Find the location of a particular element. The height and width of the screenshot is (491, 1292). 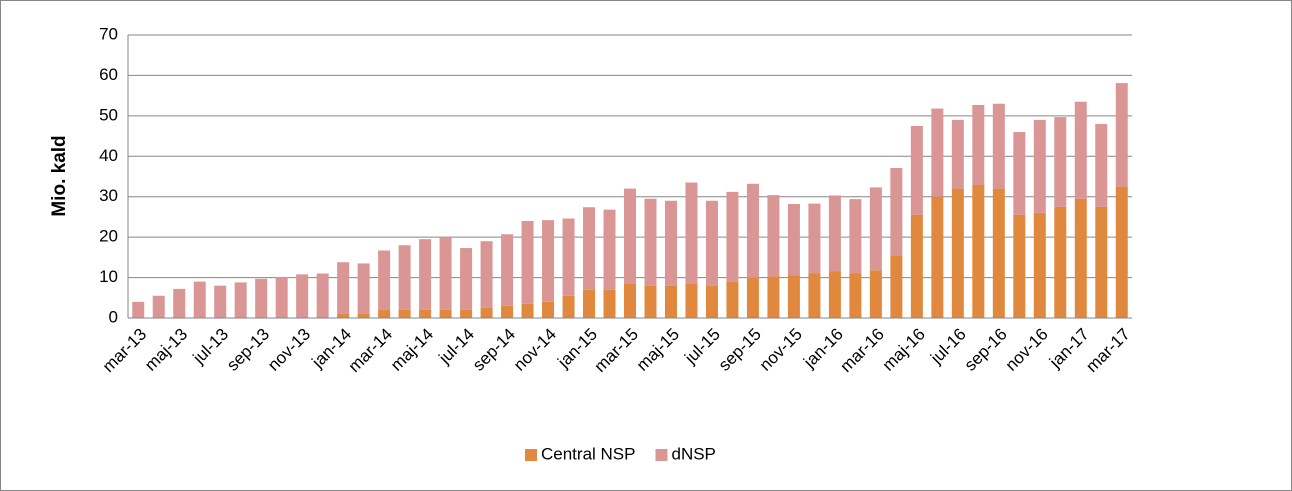

y-tick-label: 20 is located at coordinates (108, 236).